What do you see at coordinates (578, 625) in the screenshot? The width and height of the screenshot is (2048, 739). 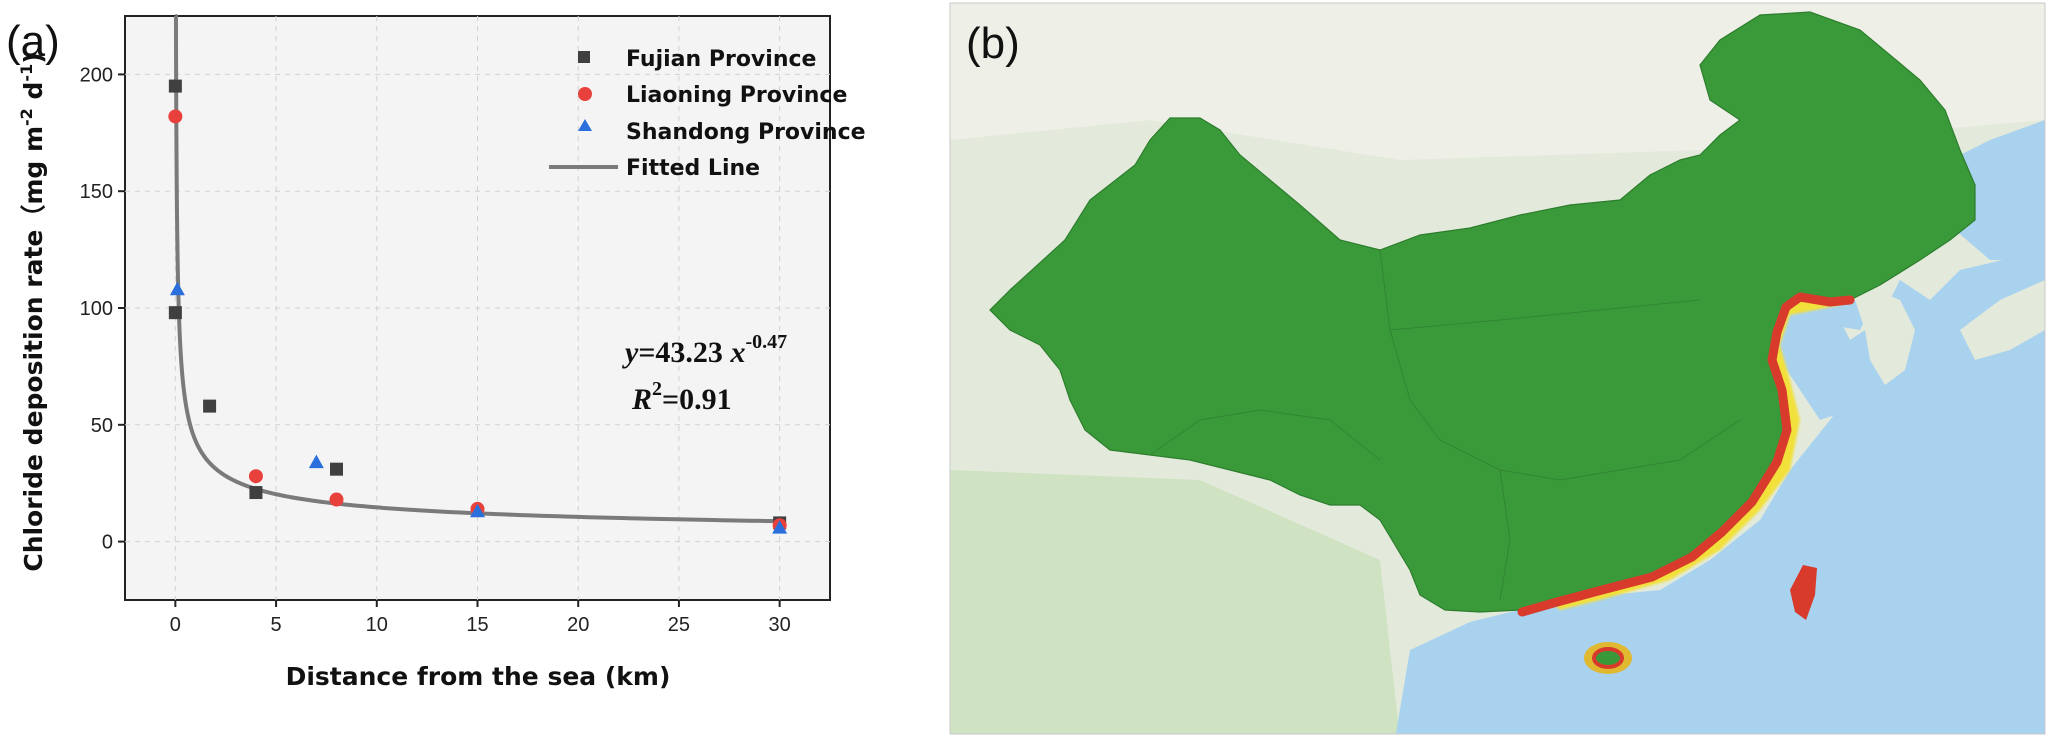 I see `x-tick-label: 20` at bounding box center [578, 625].